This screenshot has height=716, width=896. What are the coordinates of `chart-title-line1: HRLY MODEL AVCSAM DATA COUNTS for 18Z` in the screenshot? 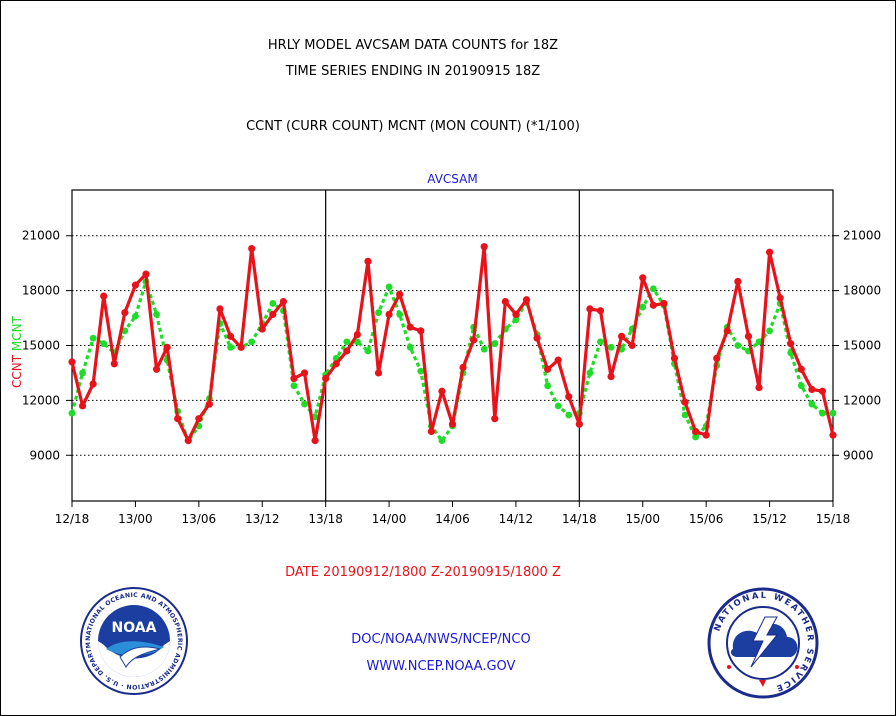 It's located at (413, 45).